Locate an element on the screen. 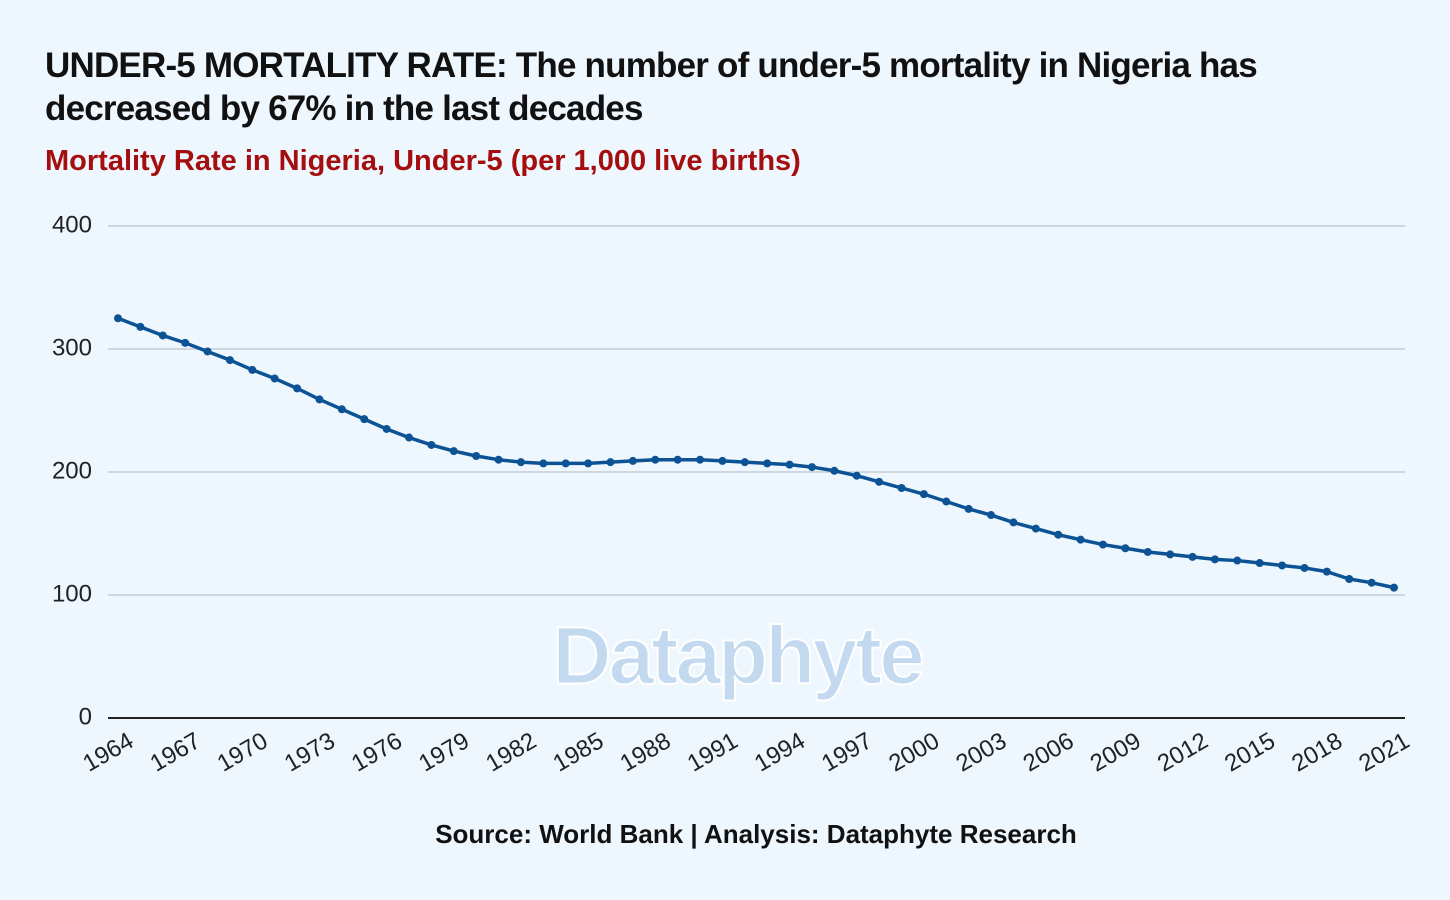 The height and width of the screenshot is (900, 1450). x-tick-label: 2000 is located at coordinates (914, 752).